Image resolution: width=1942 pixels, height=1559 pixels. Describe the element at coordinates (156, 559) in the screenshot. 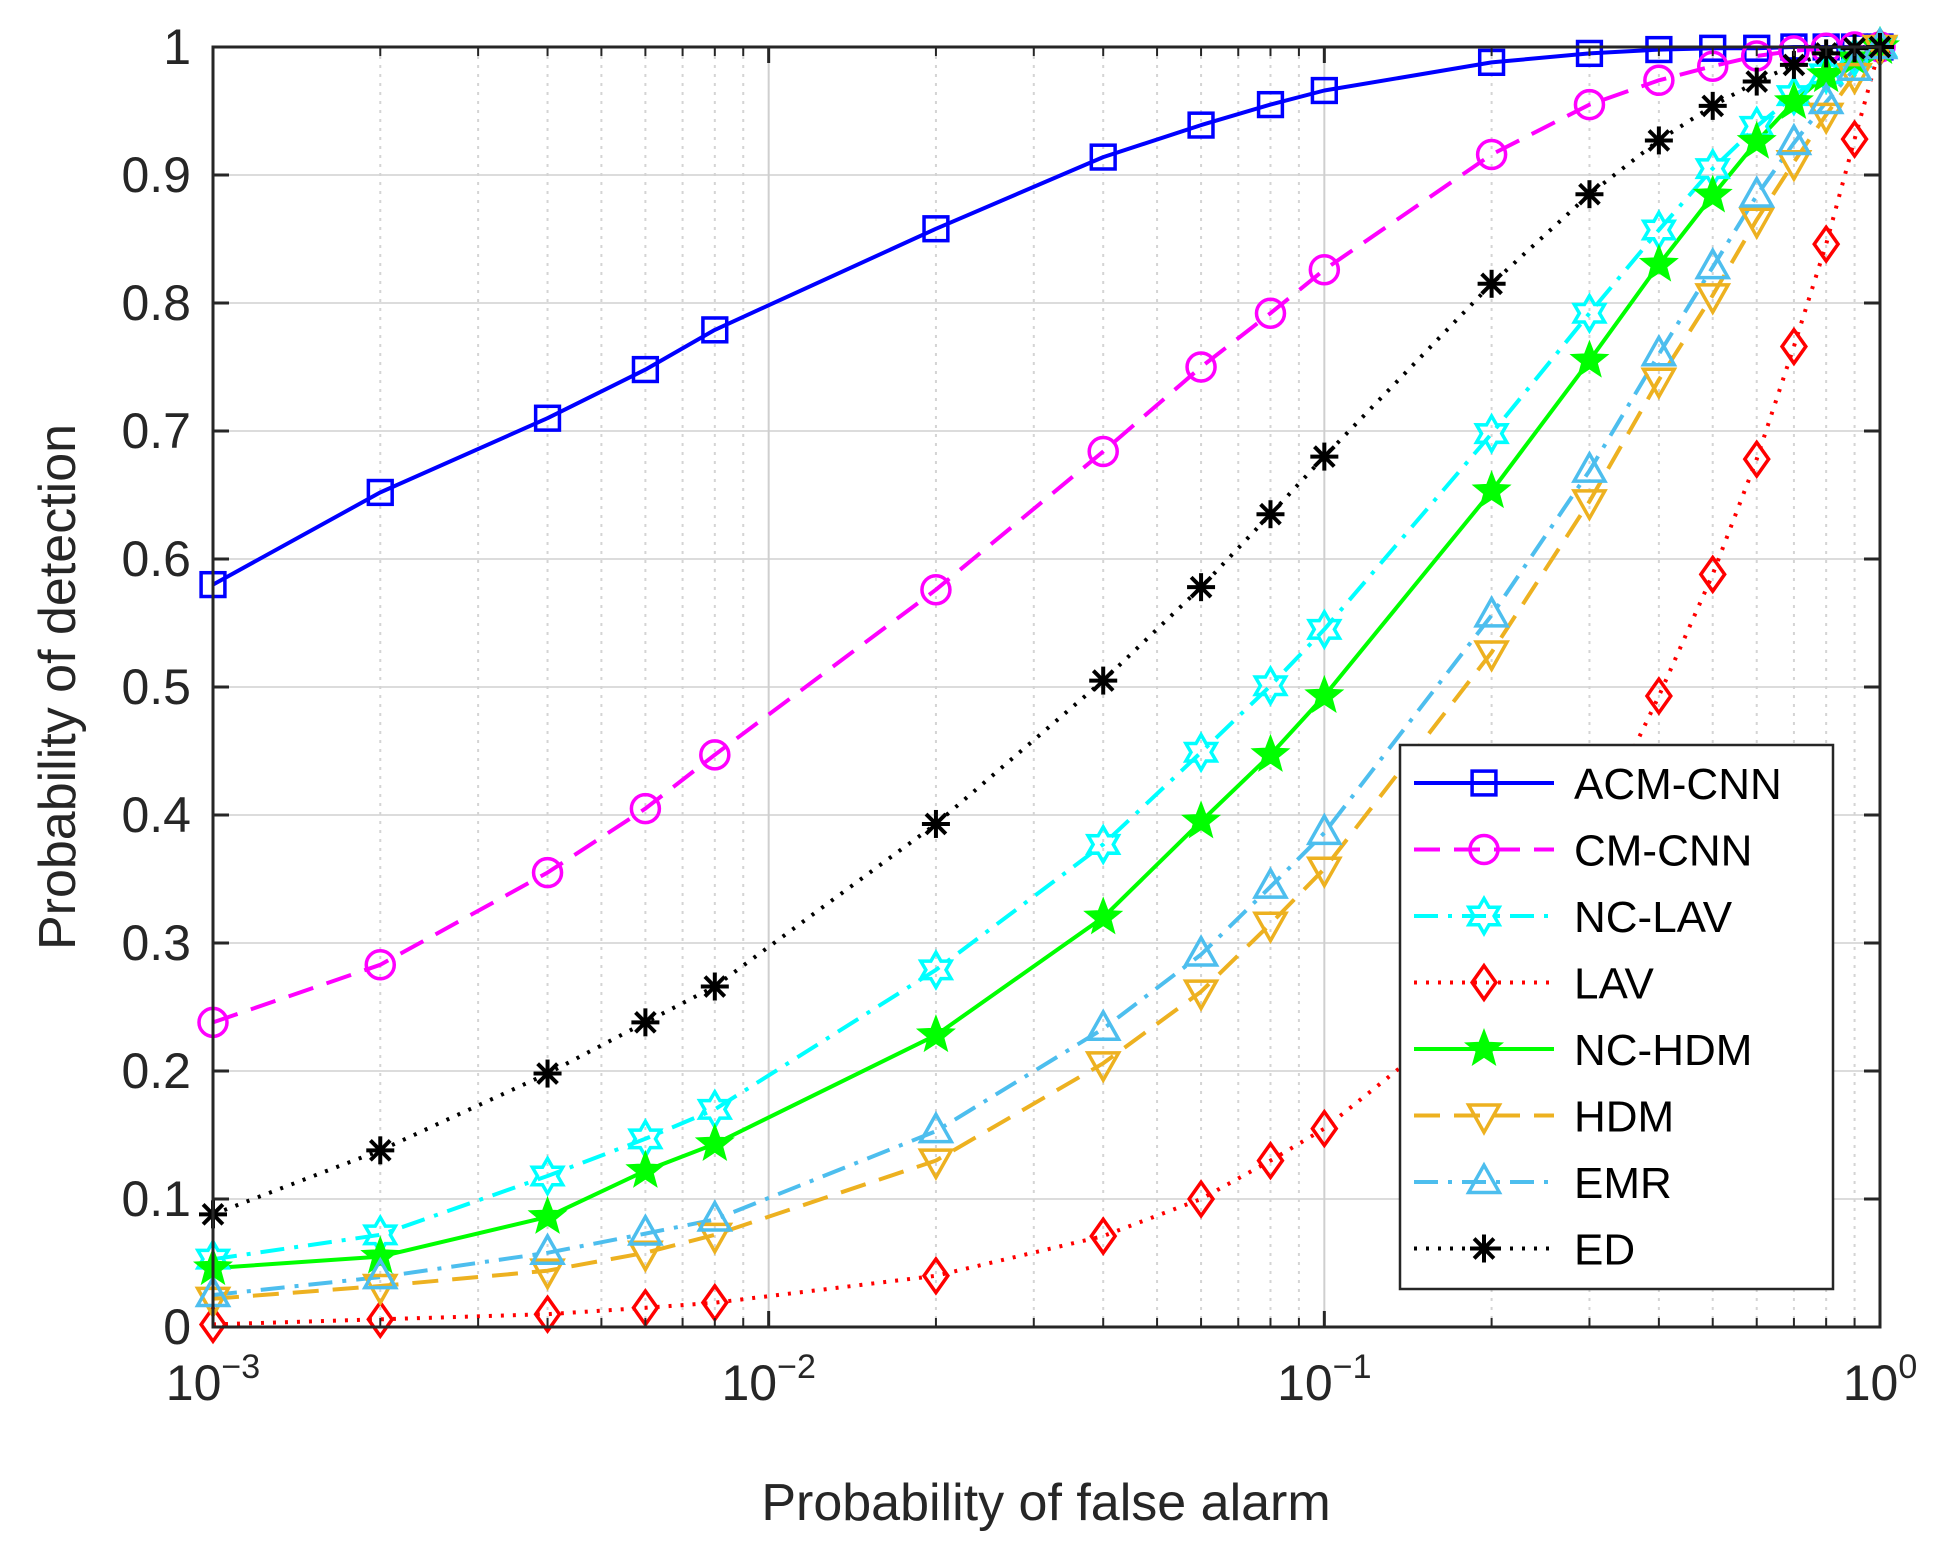

I see `y-tick-label: 0.6` at that location.